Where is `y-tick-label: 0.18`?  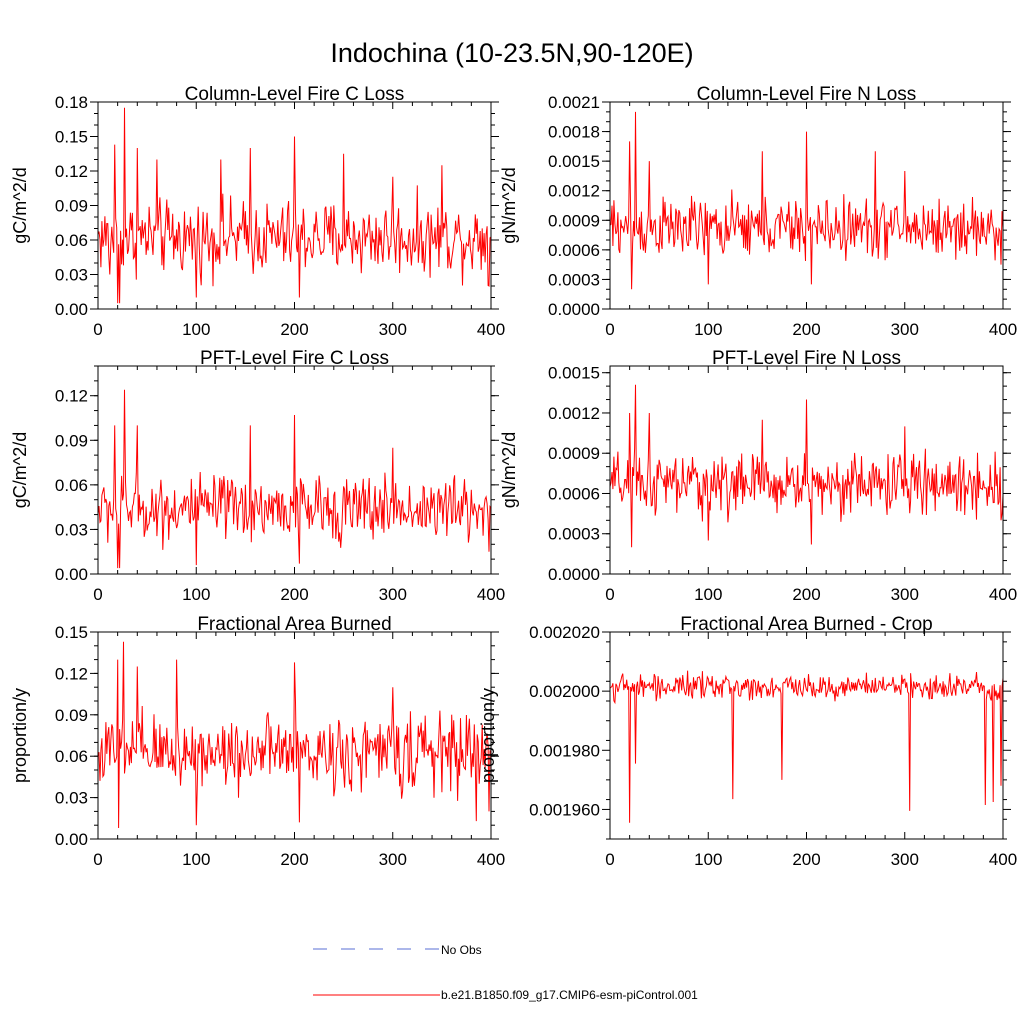
y-tick-label: 0.18 is located at coordinates (71, 102).